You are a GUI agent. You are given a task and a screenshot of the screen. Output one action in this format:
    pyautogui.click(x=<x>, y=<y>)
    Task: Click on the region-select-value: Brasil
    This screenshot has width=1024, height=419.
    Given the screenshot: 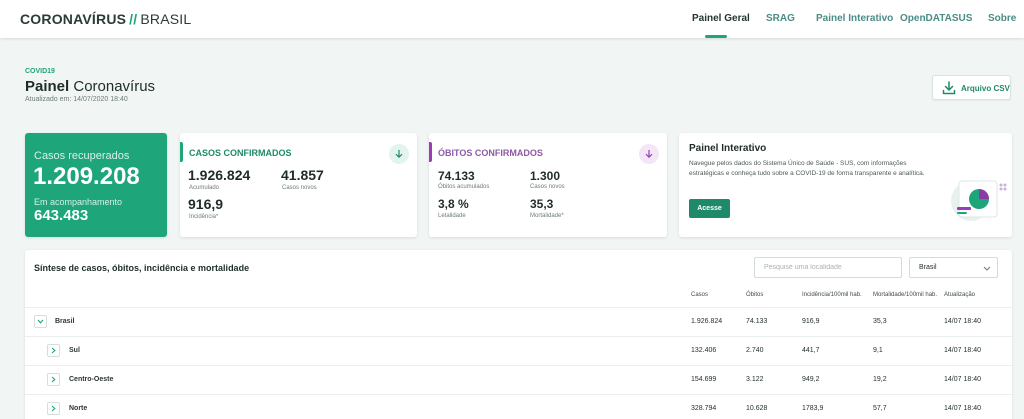 What is the action you would take?
    pyautogui.click(x=928, y=267)
    